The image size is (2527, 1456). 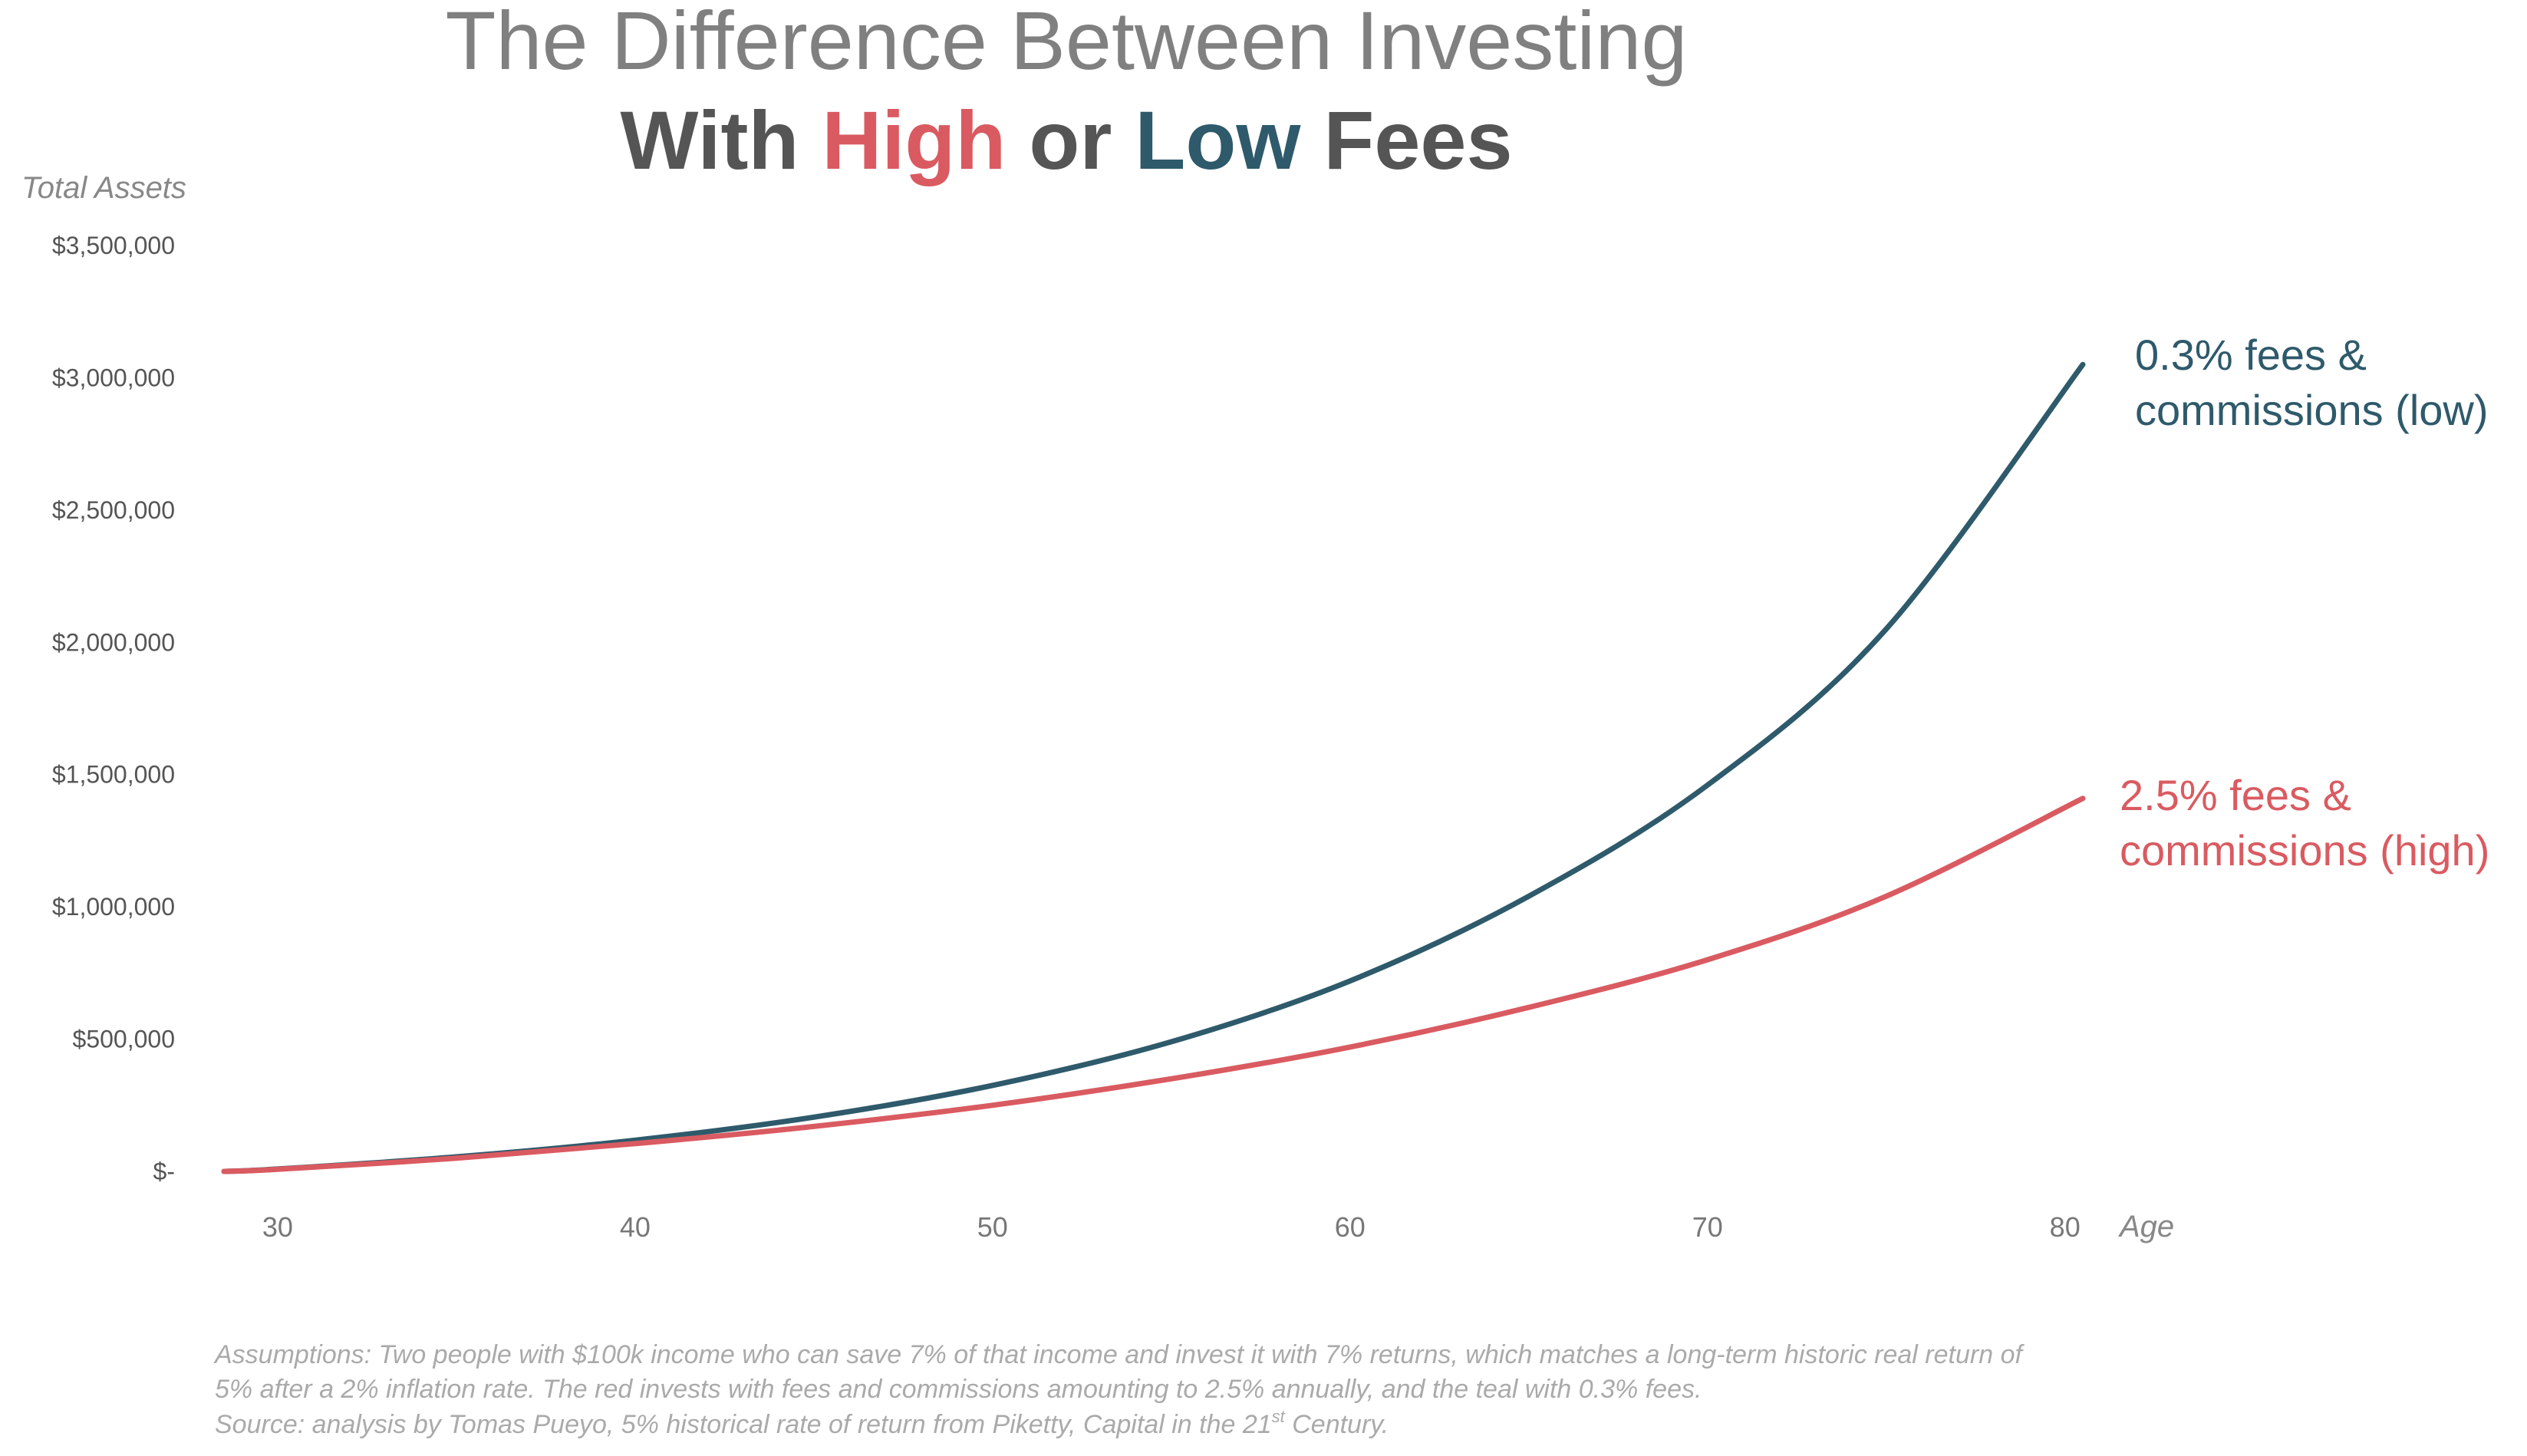 I want to click on y-tick-label: $2,000,000, so click(x=113, y=642).